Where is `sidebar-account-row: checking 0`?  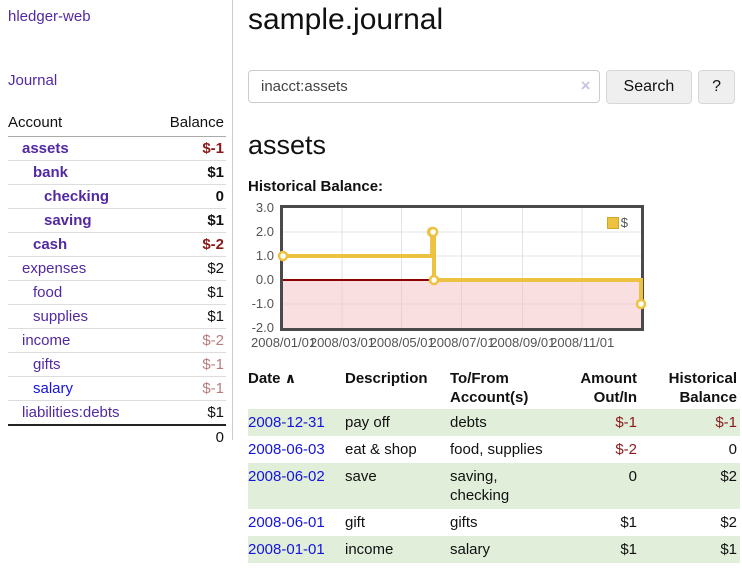 sidebar-account-row: checking 0 is located at coordinates (117, 196).